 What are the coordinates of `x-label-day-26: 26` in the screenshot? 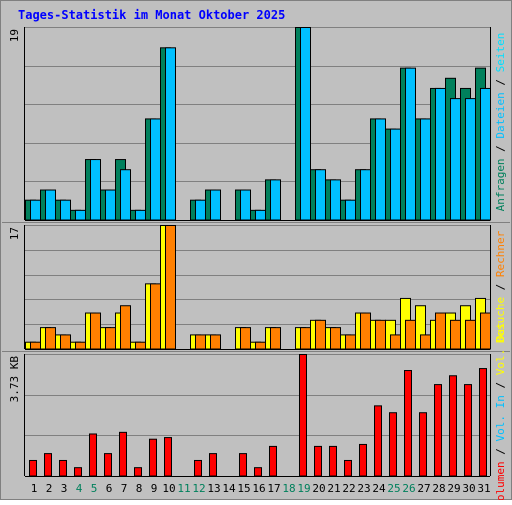 It's located at (408, 488).